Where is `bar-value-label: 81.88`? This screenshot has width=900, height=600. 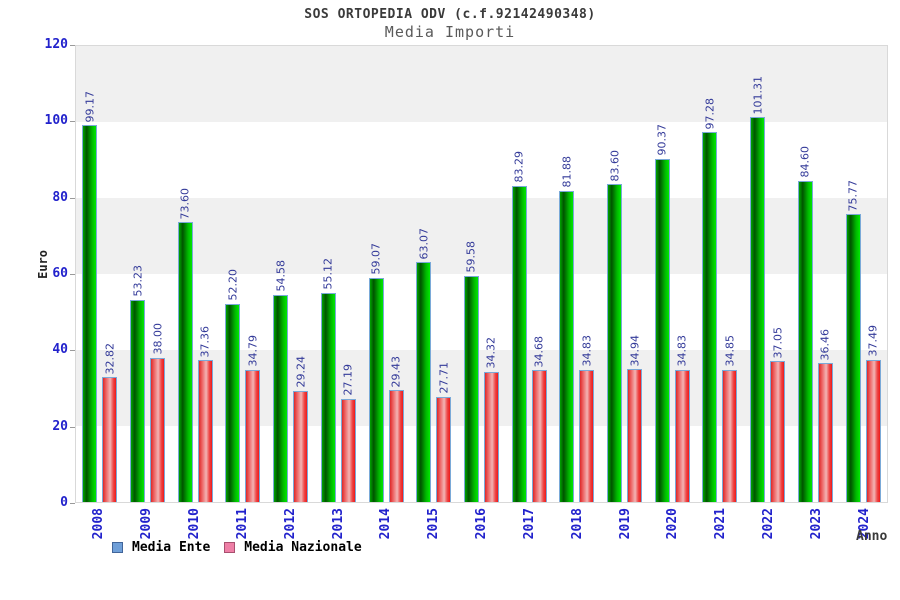 bar-value-label: 81.88 is located at coordinates (567, 172).